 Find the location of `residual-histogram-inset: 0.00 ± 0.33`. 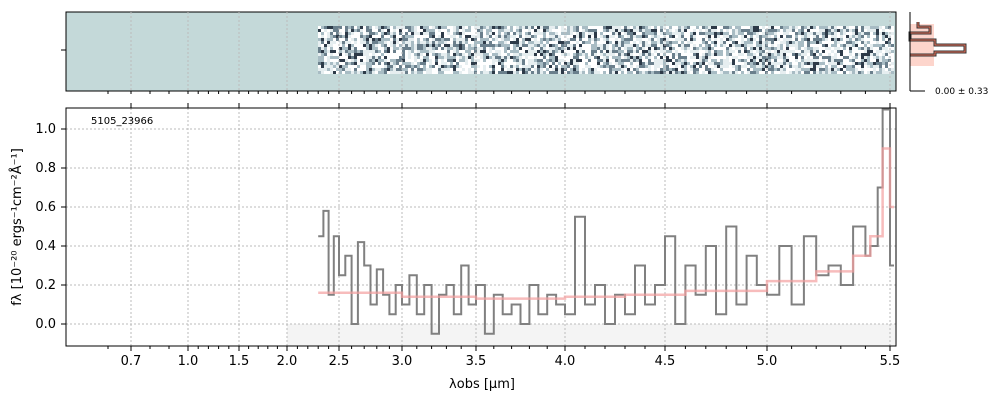

residual-histogram-inset: 0.00 ± 0.33 is located at coordinates (948, 54).